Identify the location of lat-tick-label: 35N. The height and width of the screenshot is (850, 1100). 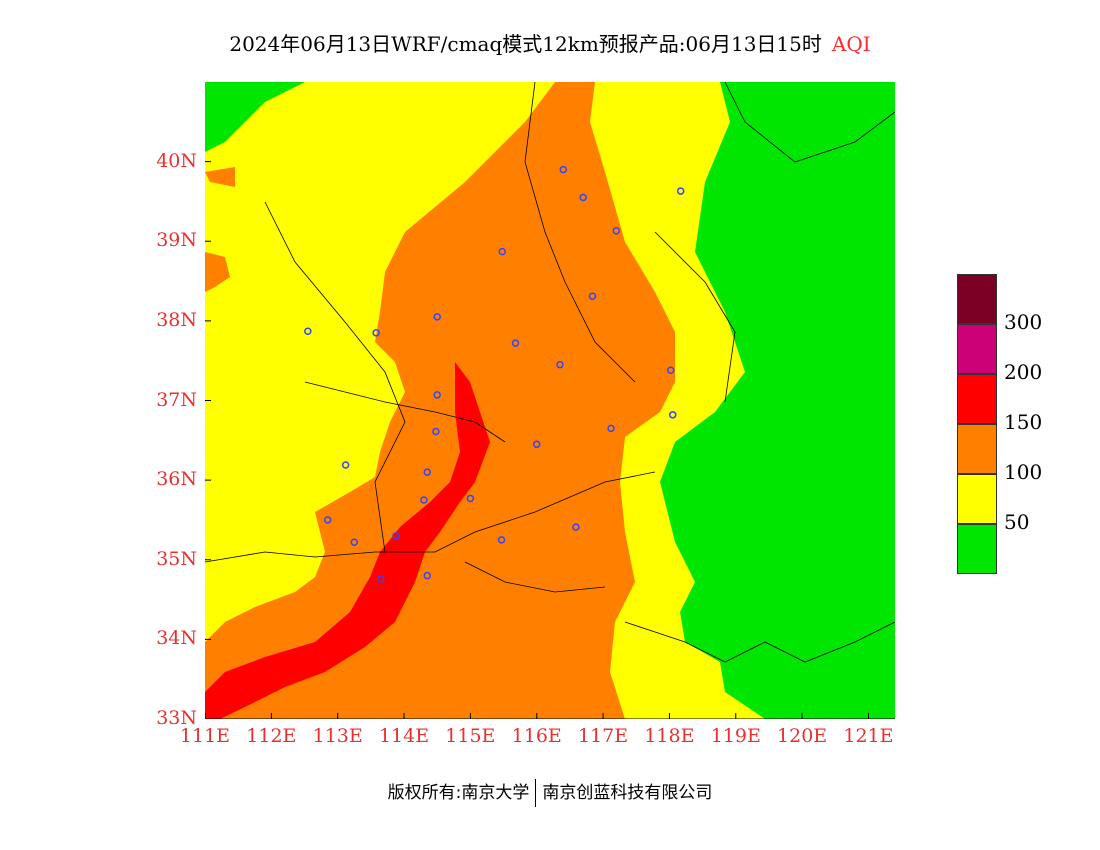
(176, 558).